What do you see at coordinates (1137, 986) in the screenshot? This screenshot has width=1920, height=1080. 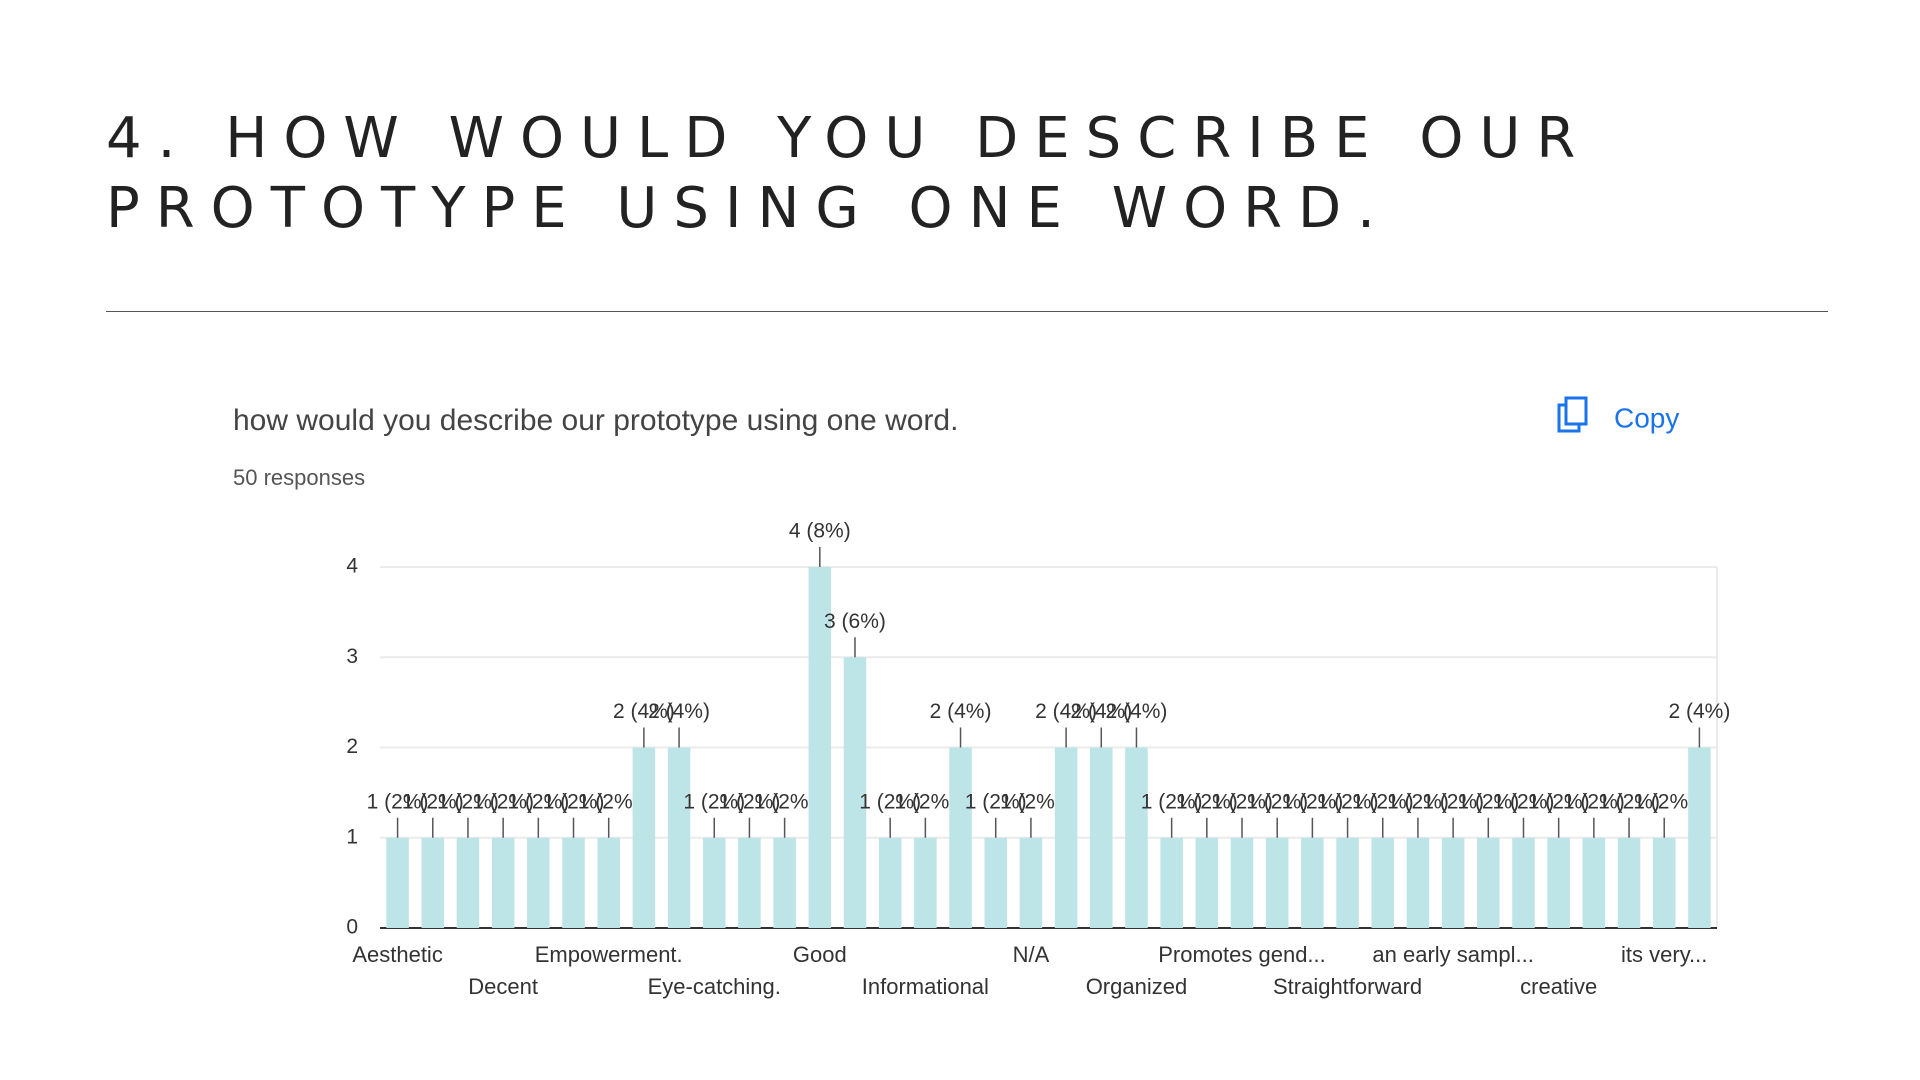 I see `x-tick-label: Organized` at bounding box center [1137, 986].